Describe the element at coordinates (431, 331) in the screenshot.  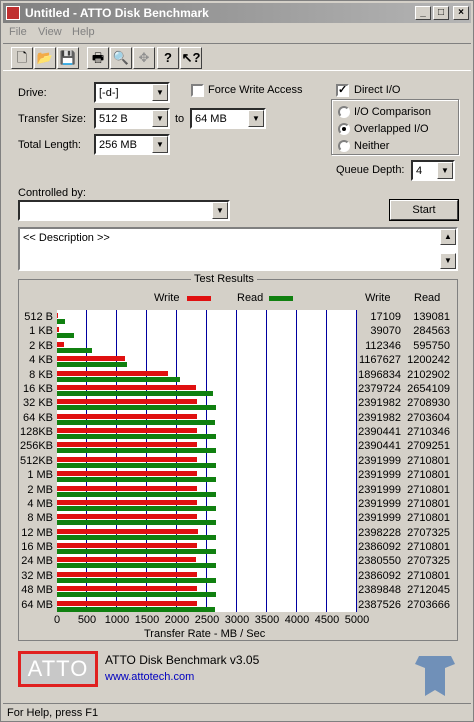
I see `read-value: 284563` at that location.